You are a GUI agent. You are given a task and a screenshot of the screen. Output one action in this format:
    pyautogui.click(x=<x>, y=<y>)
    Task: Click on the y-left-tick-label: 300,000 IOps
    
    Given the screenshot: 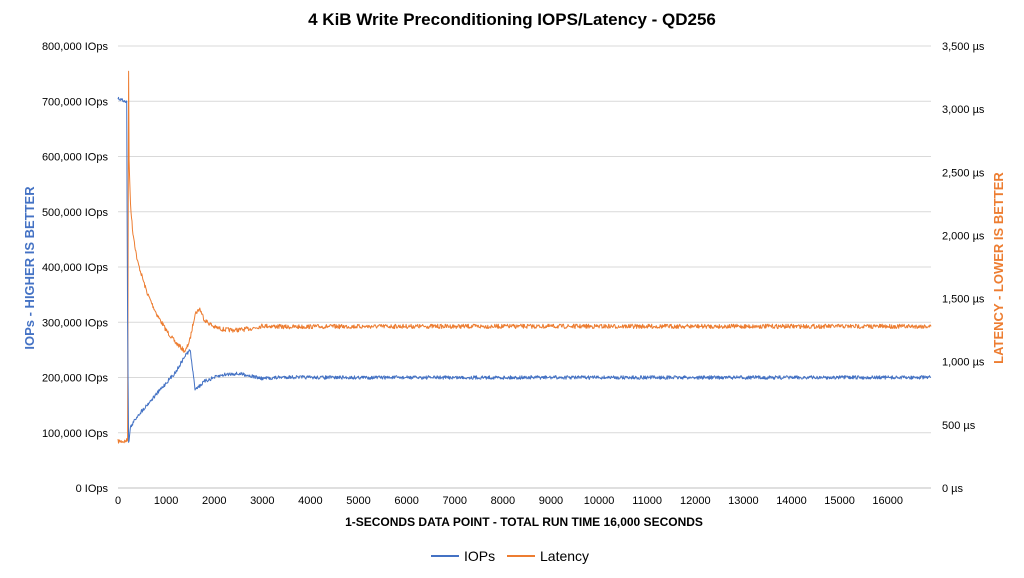 What is the action you would take?
    pyautogui.click(x=75, y=323)
    